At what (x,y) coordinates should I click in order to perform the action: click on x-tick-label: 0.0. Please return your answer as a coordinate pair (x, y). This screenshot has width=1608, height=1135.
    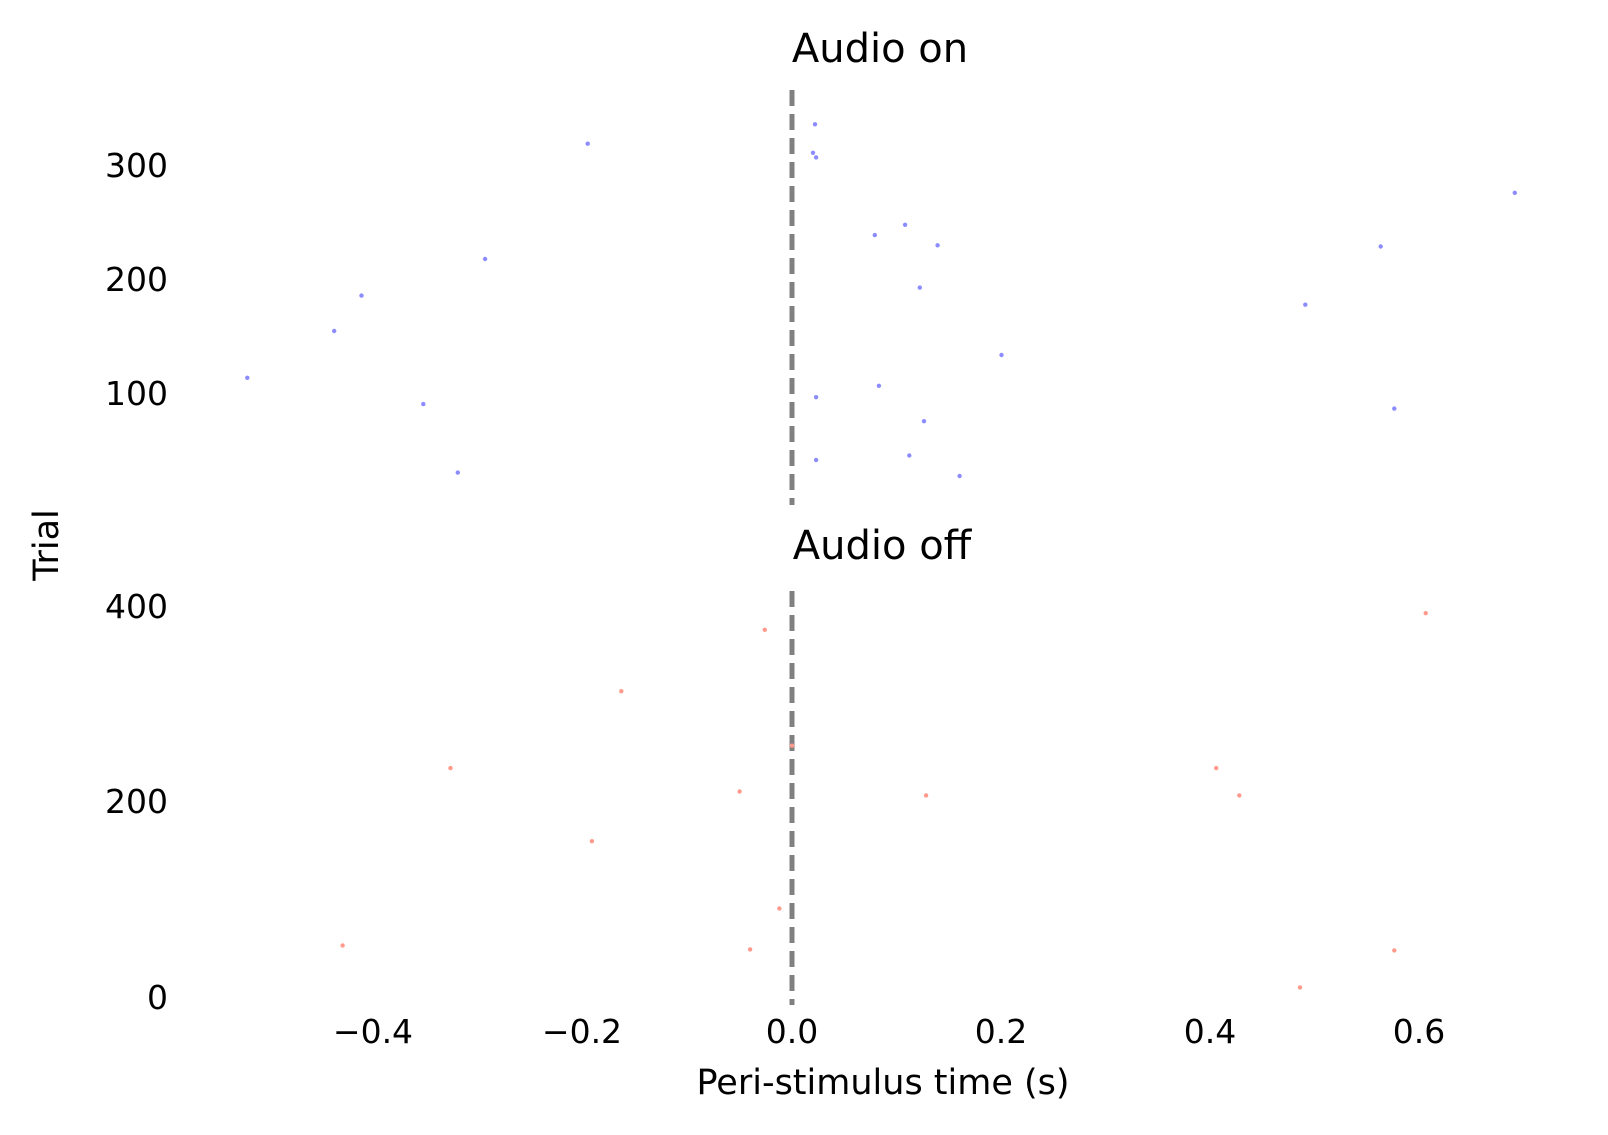
    Looking at the image, I should click on (792, 1031).